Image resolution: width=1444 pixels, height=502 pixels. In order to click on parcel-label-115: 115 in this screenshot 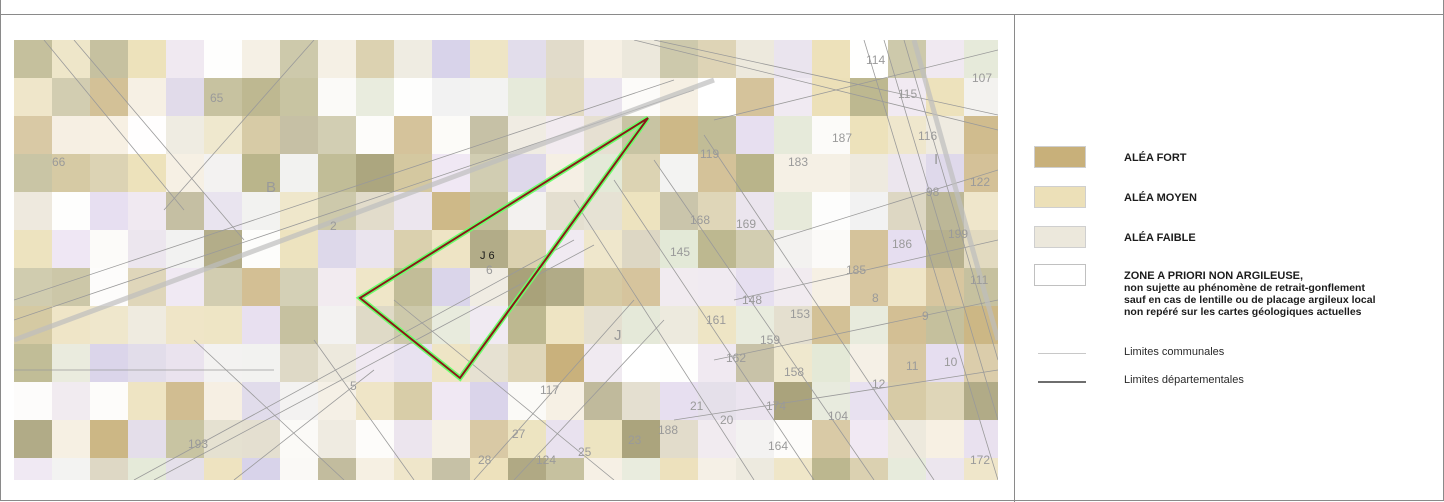, I will do `click(907, 94)`.